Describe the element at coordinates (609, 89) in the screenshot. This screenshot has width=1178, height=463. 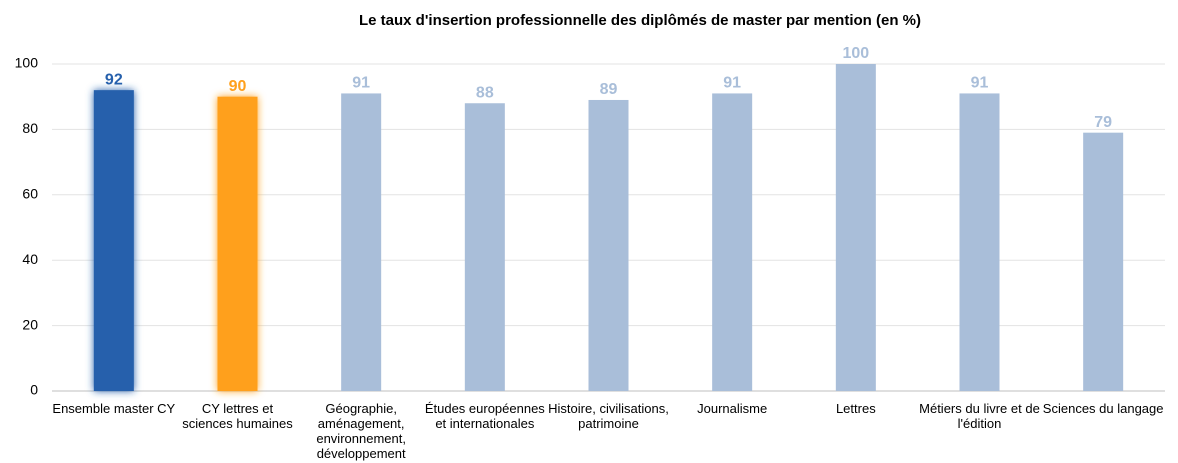
I see `data-label: 89` at that location.